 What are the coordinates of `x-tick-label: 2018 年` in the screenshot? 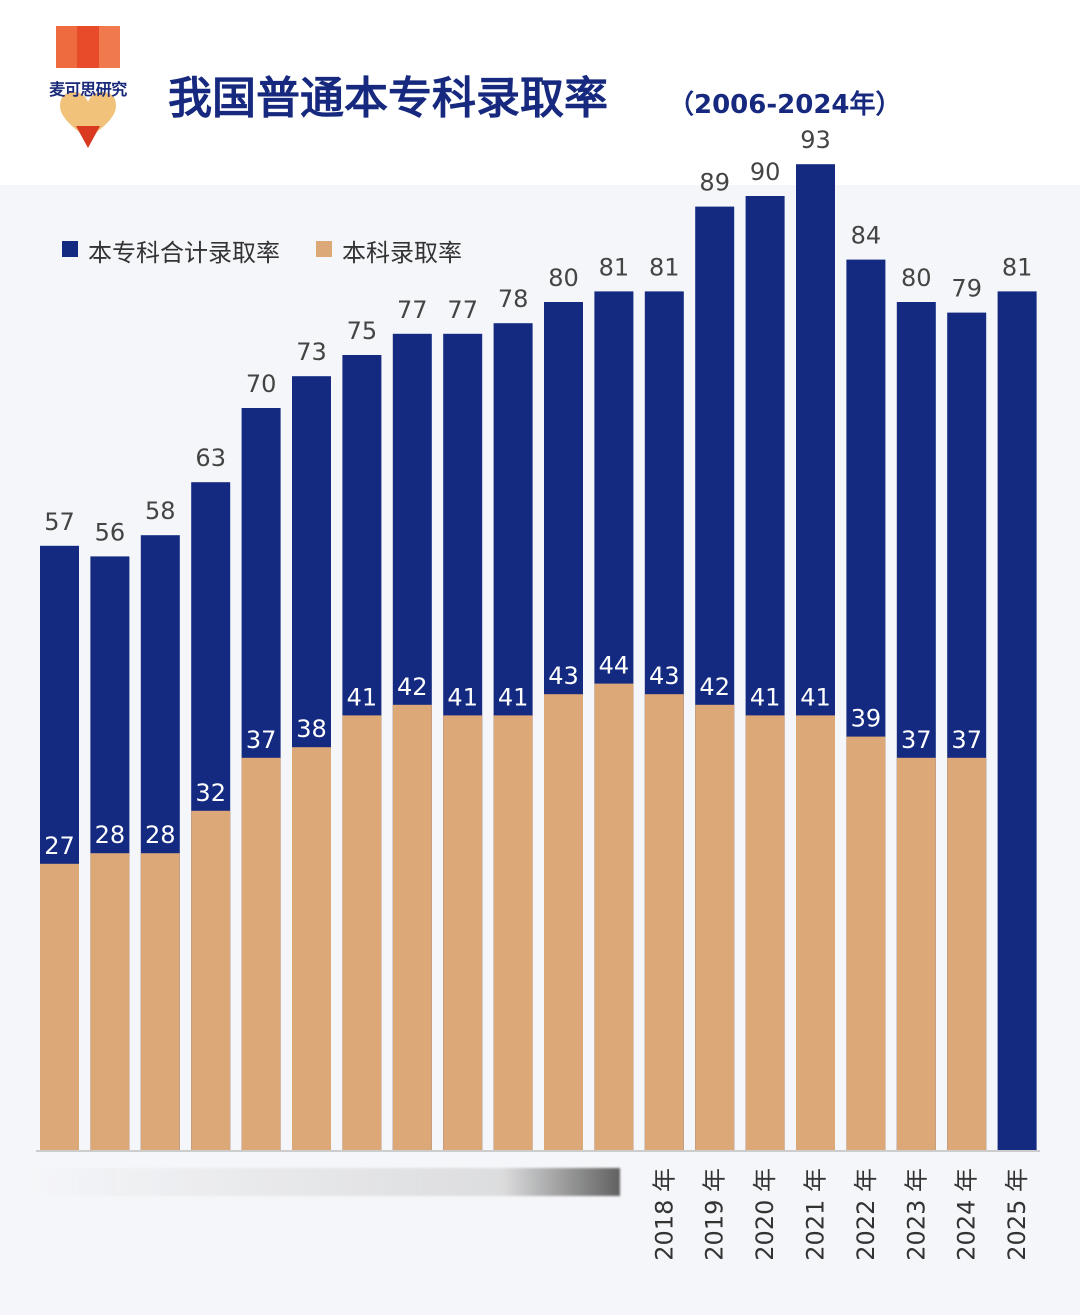 It's located at (664, 1214).